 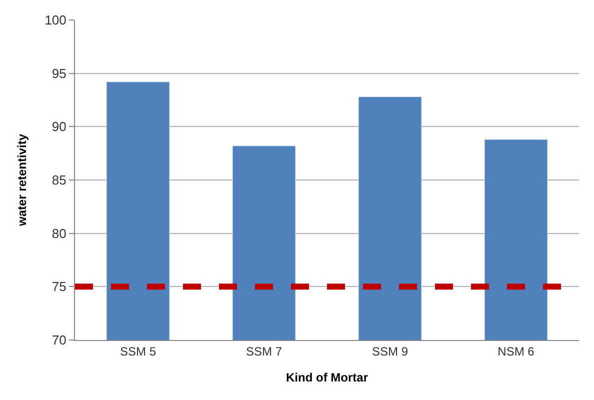 What do you see at coordinates (264, 351) in the screenshot?
I see `x-tick-label: SSM 7` at bounding box center [264, 351].